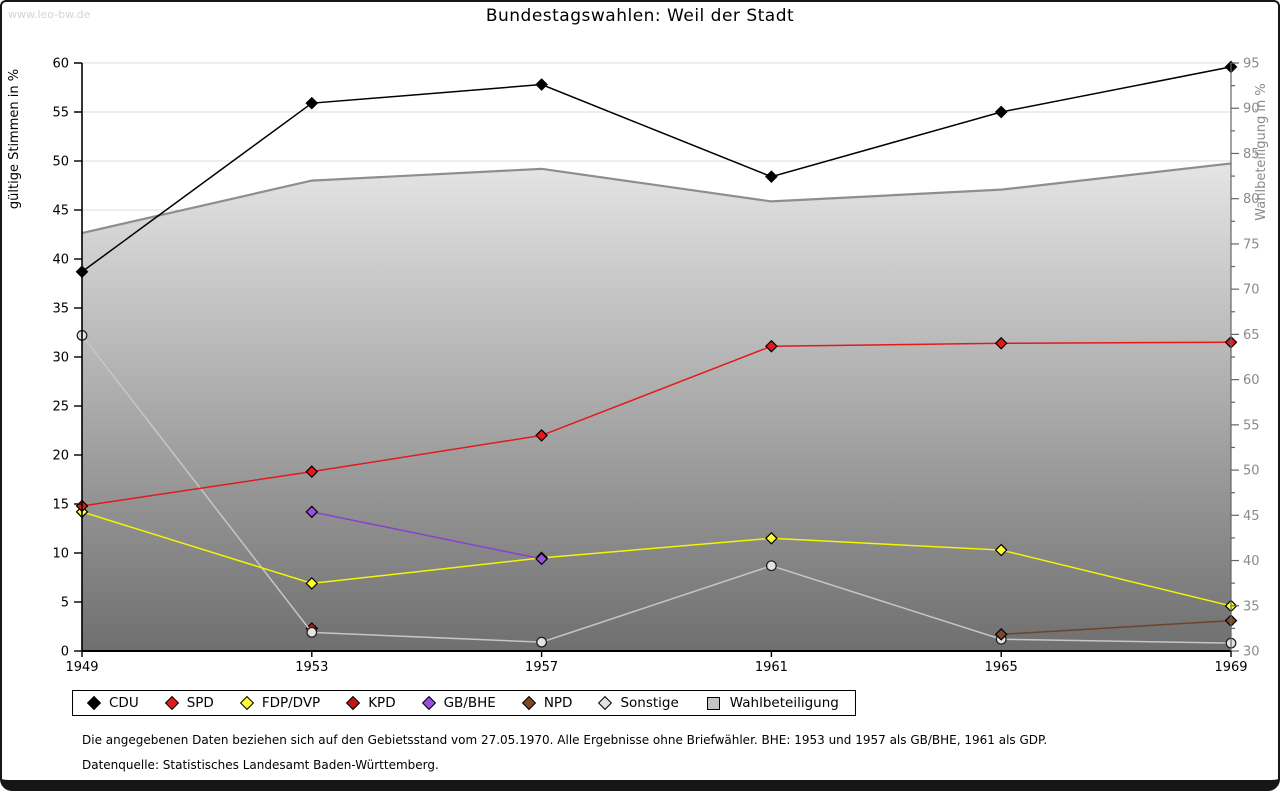  What do you see at coordinates (60, 554) in the screenshot?
I see `left-axis-tick-label: 10` at bounding box center [60, 554].